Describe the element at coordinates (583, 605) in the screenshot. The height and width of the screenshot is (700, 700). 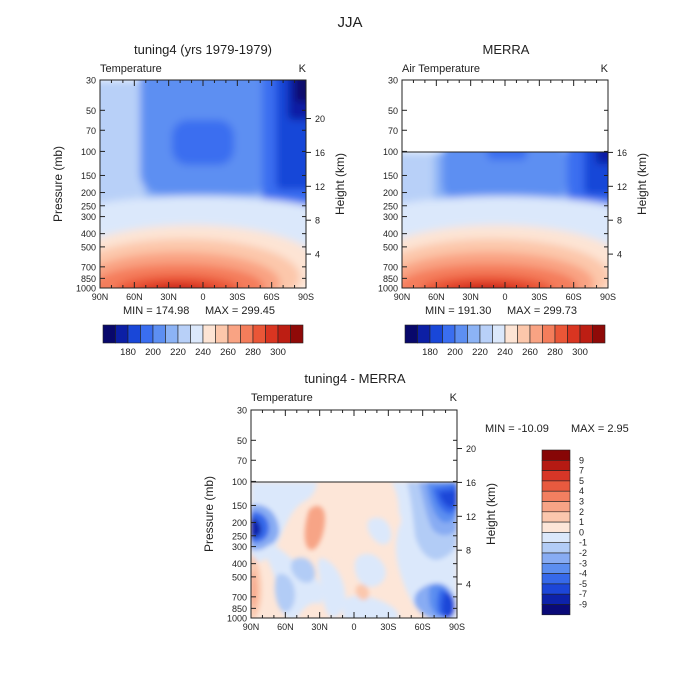
I see `colorbar-label: -9` at that location.